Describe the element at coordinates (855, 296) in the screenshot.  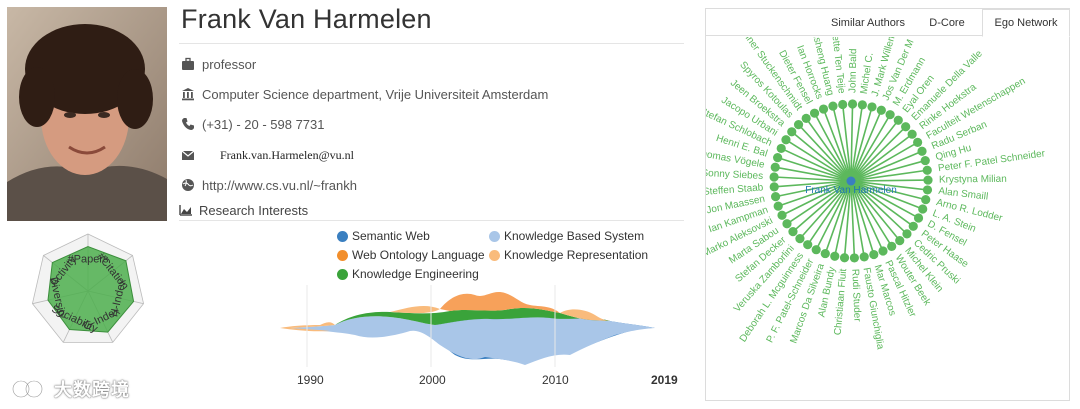
I see `ego-node-label: Rudi Studer` at that location.